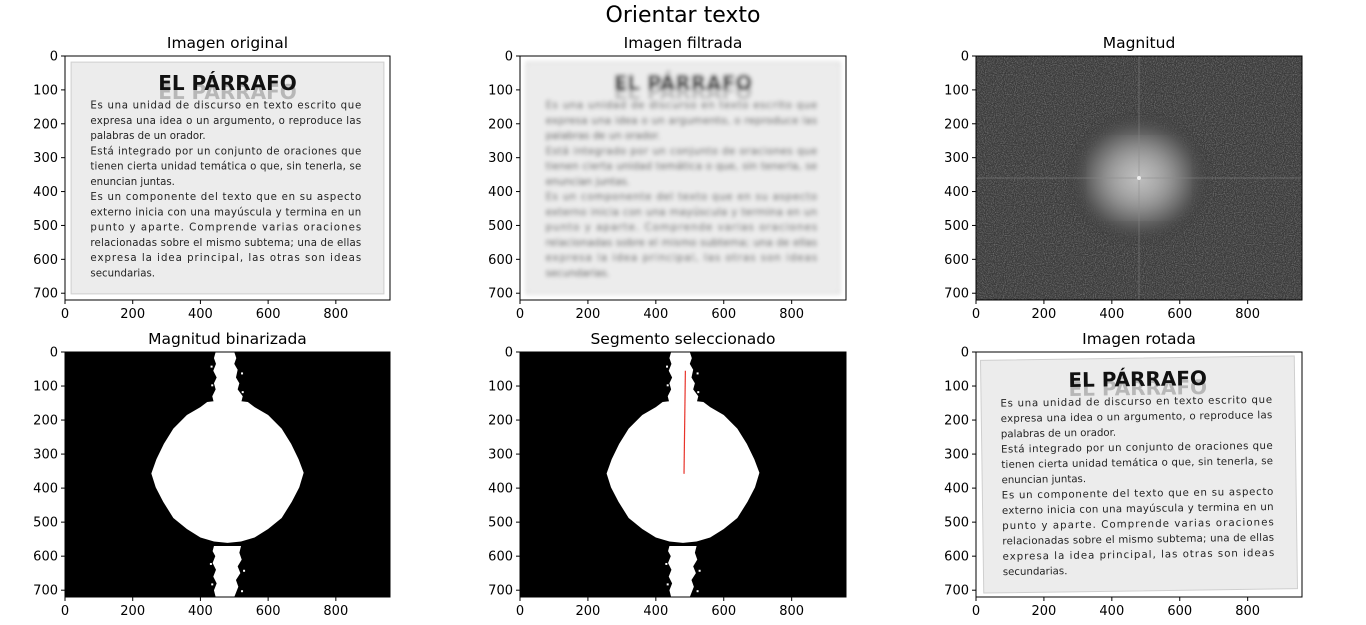 This screenshot has height=625, width=1366. I want to click on selected-segment, so click(684, 422).